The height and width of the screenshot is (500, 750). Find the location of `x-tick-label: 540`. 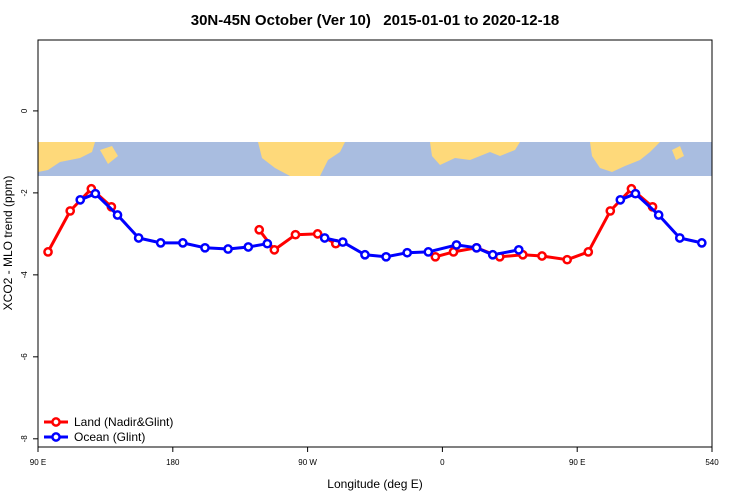

x-tick-label: 540 is located at coordinates (712, 462).